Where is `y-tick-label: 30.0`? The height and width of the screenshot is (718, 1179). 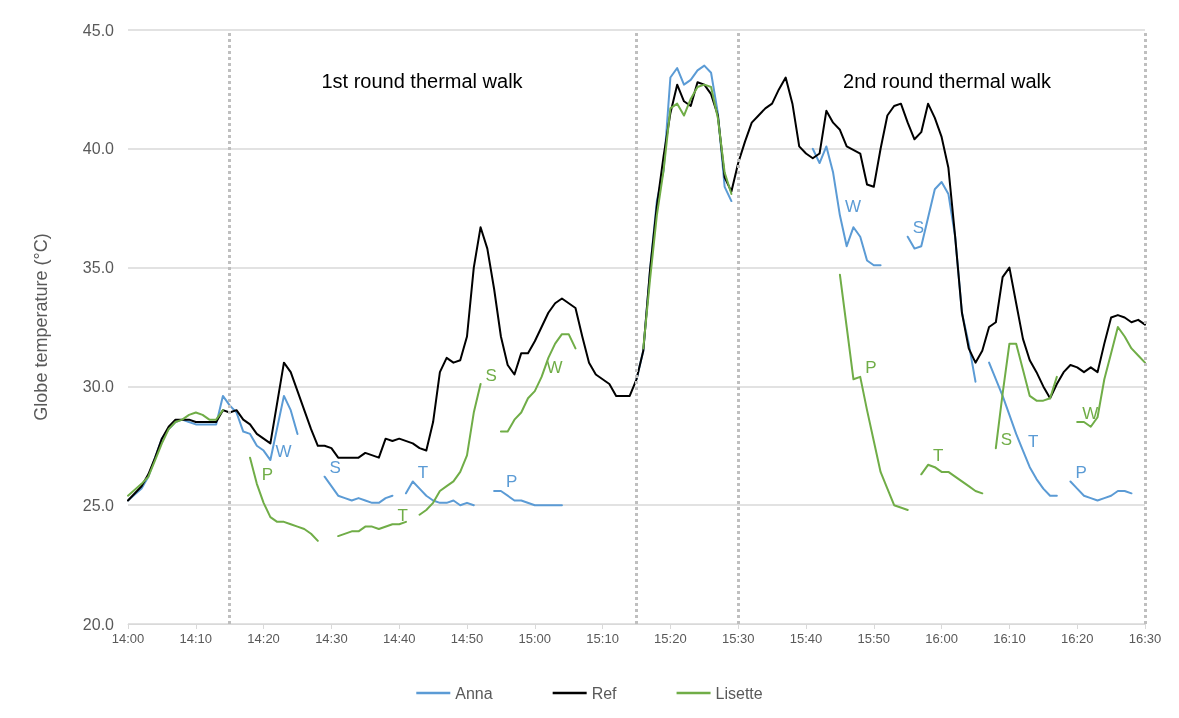 y-tick-label: 30.0 is located at coordinates (98, 386).